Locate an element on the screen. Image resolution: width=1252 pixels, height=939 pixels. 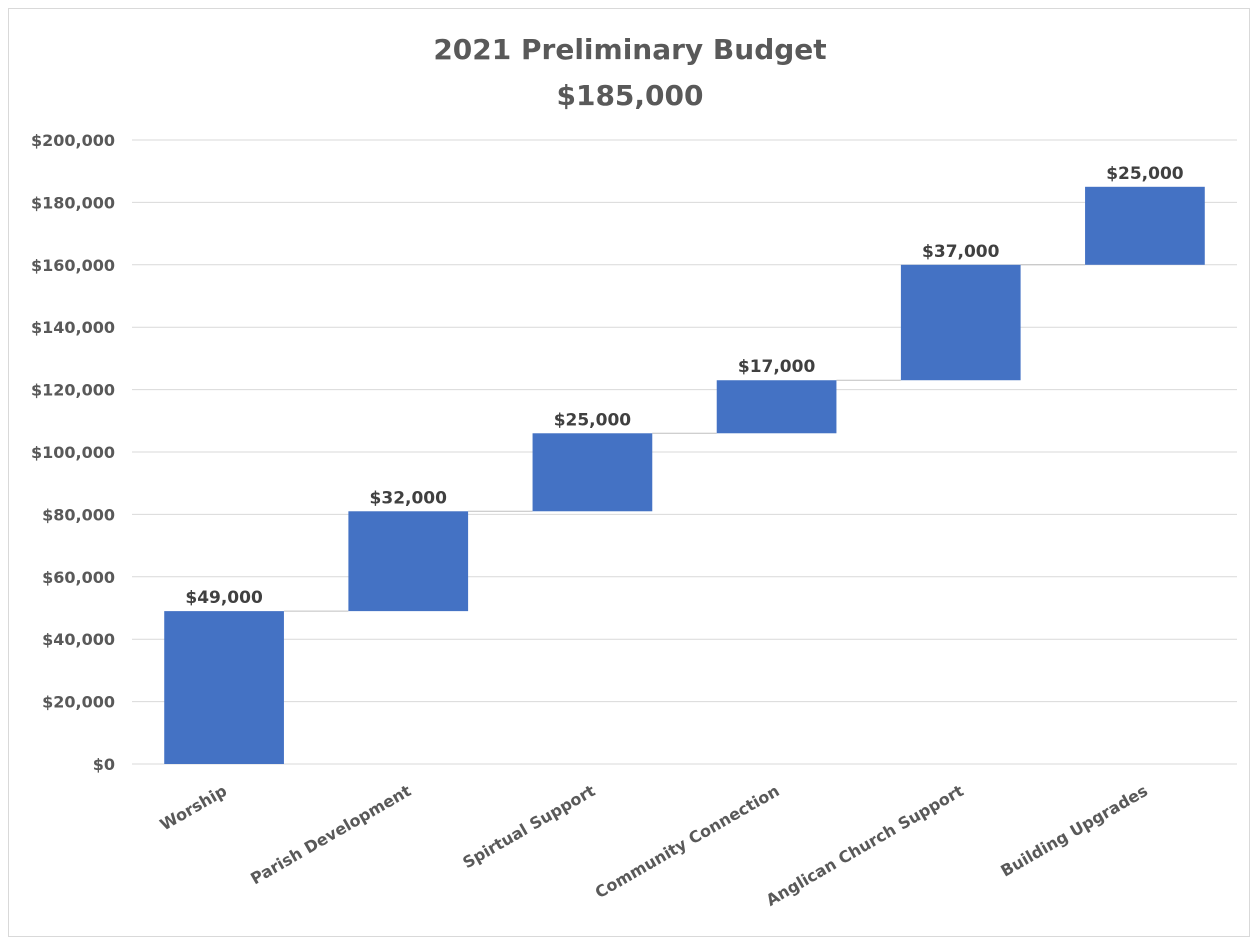
data-label: $49,000 is located at coordinates (224, 598).